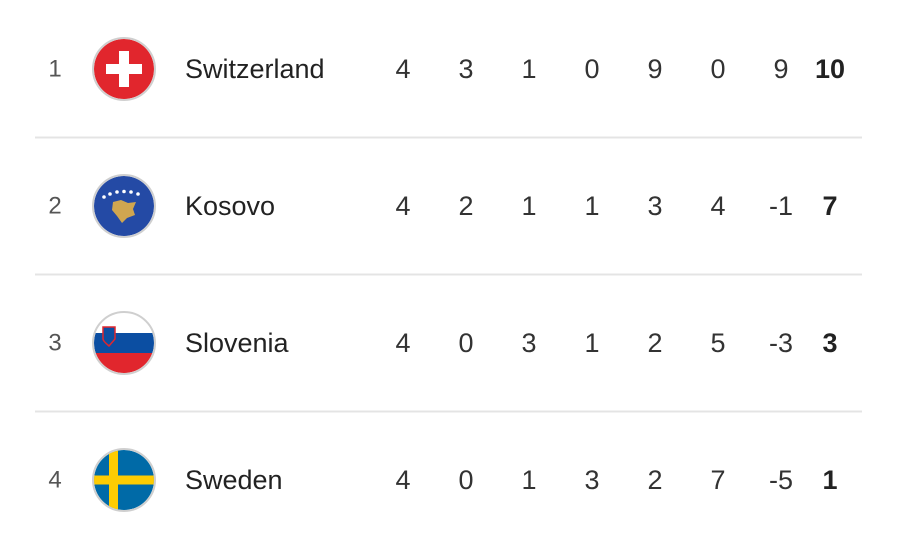 The height and width of the screenshot is (539, 900). What do you see at coordinates (781, 480) in the screenshot?
I see `stat: -5` at bounding box center [781, 480].